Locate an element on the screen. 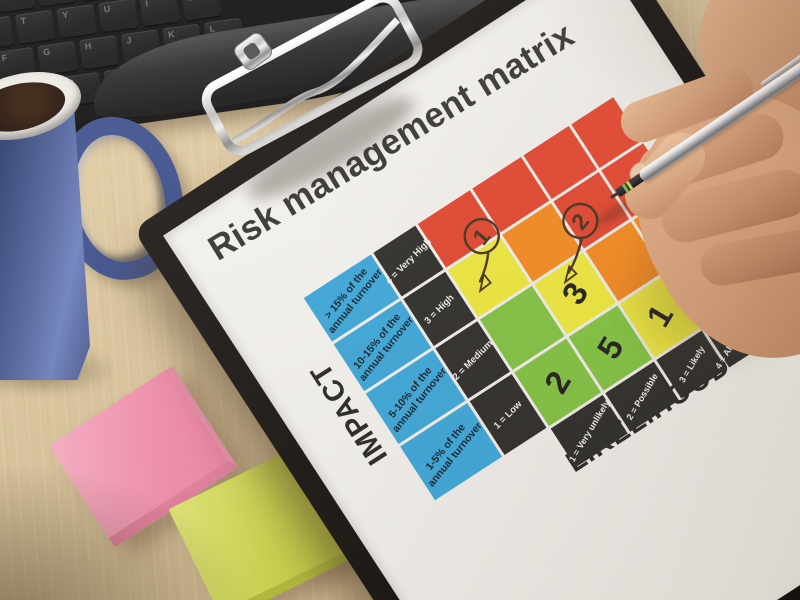  keyboard-key: H is located at coordinates (99, 52).